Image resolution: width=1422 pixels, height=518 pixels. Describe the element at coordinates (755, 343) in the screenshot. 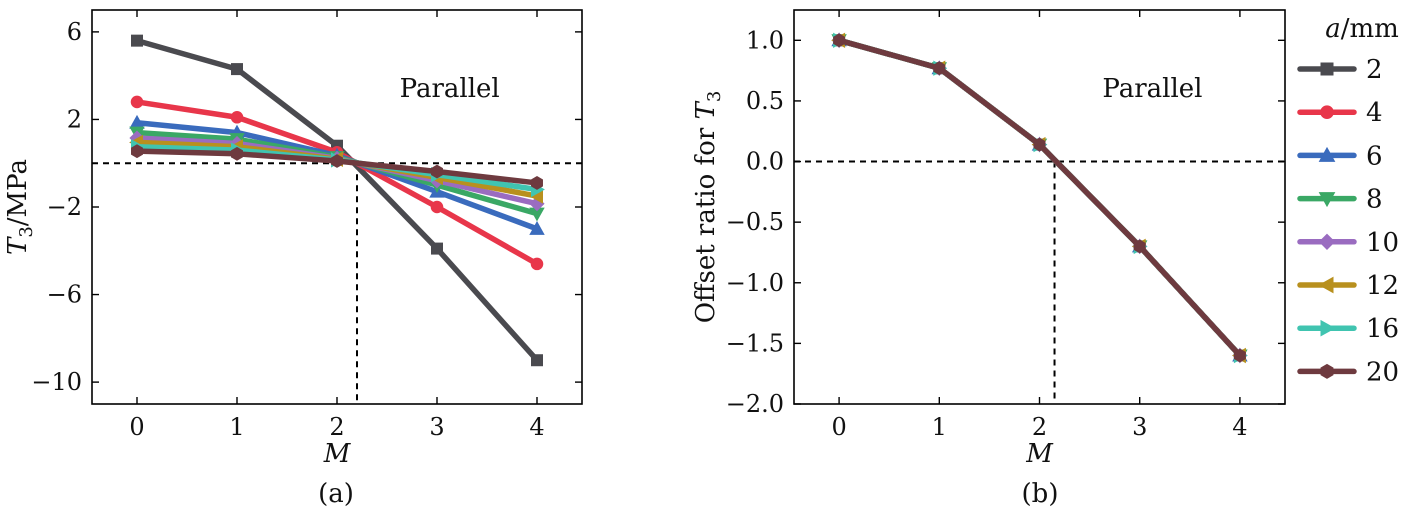

I see `y-tick-label: −1.5` at that location.